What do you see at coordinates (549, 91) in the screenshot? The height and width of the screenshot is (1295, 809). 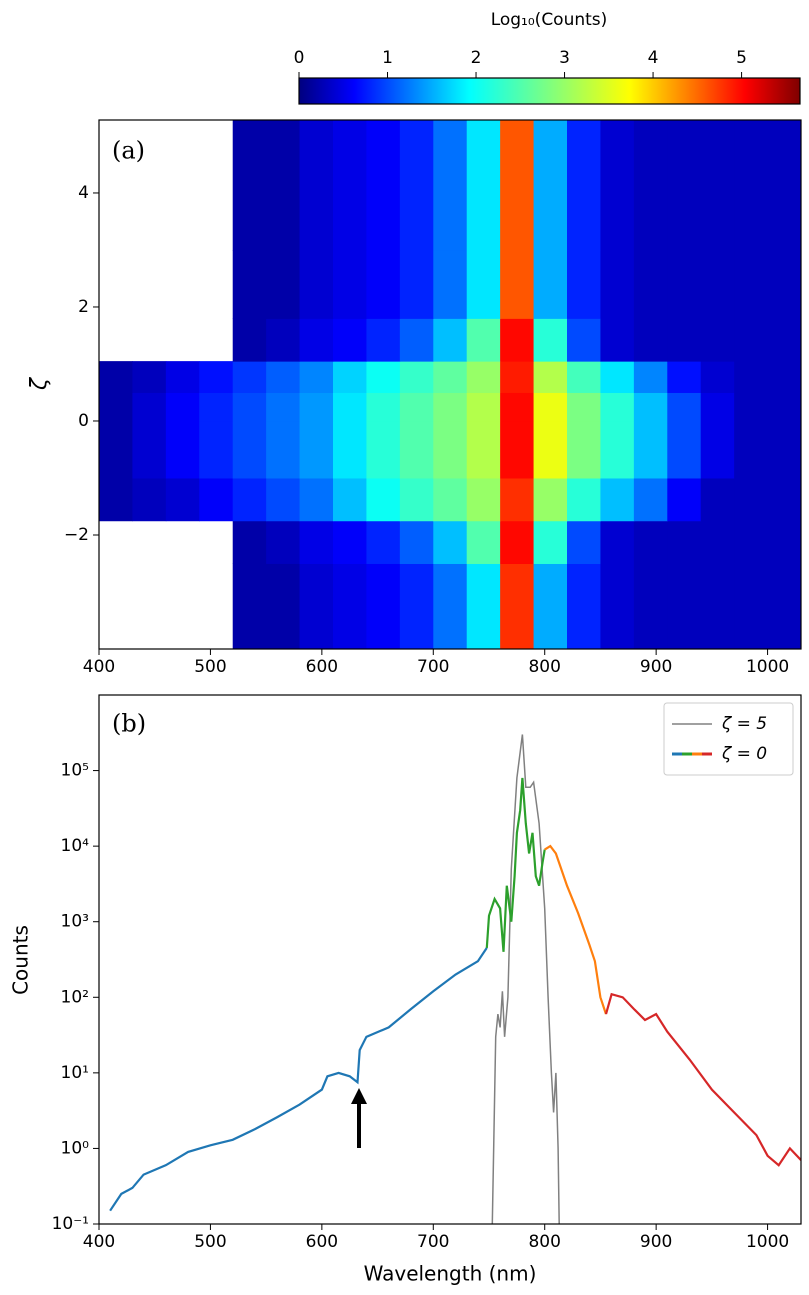 I see `colorbar-frame` at bounding box center [549, 91].